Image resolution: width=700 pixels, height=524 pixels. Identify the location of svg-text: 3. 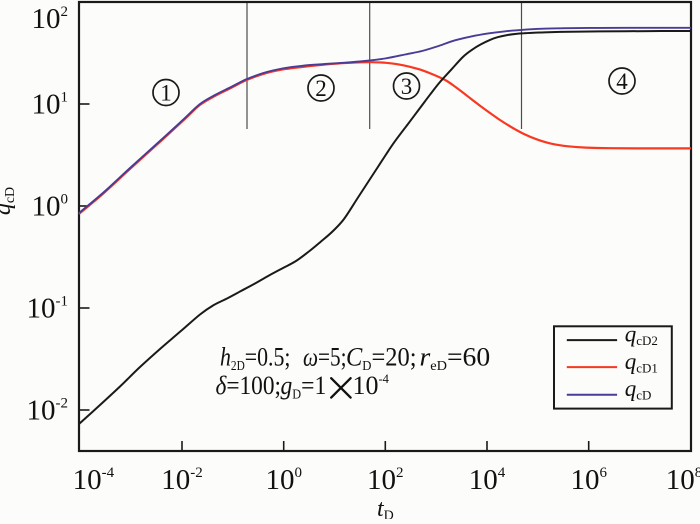
(407, 86).